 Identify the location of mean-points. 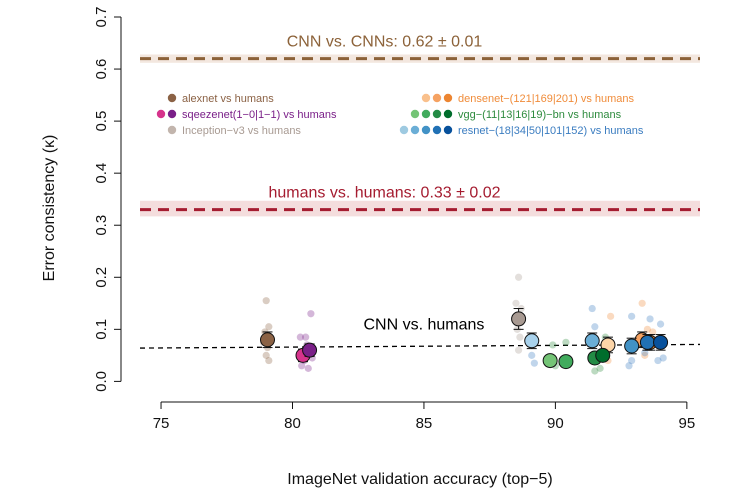
(464, 339).